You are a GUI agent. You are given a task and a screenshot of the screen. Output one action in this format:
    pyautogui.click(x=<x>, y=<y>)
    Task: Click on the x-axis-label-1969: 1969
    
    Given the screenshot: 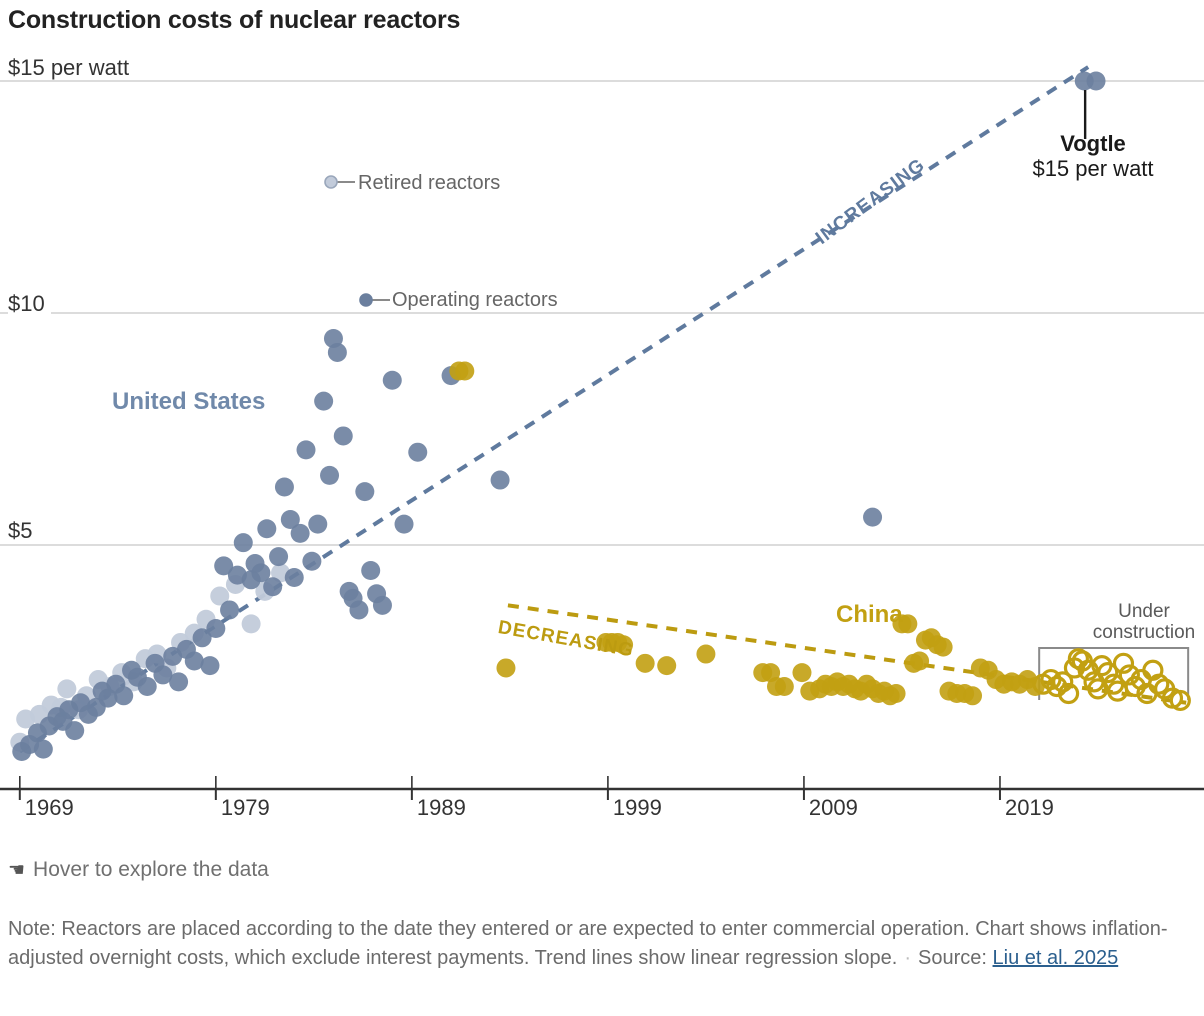 What is the action you would take?
    pyautogui.click(x=49, y=807)
    